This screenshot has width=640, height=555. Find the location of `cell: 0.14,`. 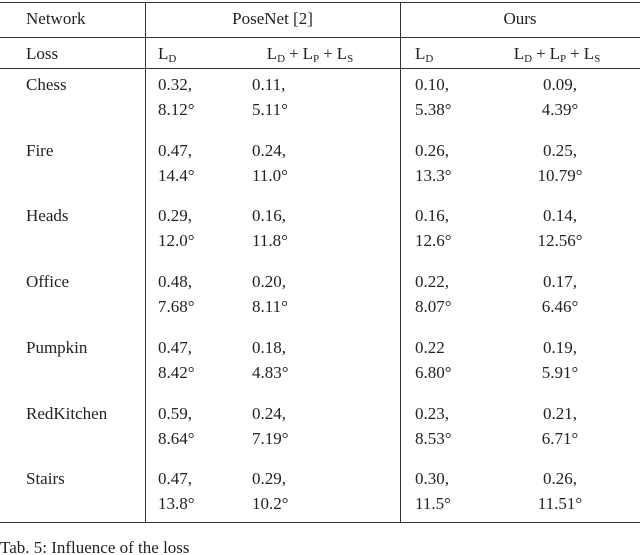

cell: 0.14, is located at coordinates (560, 216).